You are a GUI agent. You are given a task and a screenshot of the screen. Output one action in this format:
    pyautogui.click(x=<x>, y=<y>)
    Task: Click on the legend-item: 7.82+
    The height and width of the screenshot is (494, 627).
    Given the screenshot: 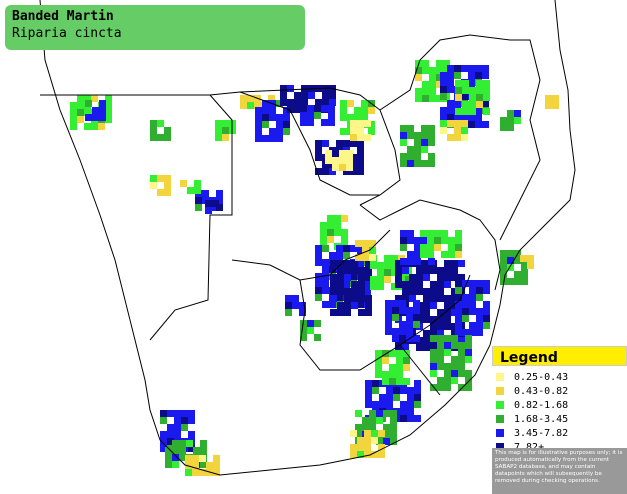 What is the action you would take?
    pyautogui.click(x=561, y=447)
    